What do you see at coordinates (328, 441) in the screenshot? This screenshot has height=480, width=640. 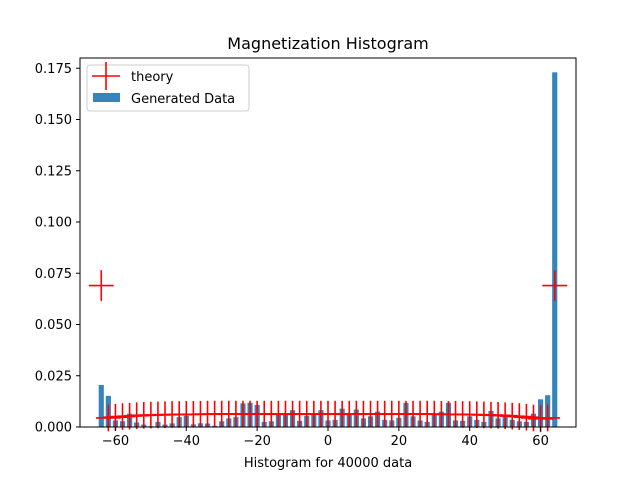 I see `x-tick-label: 0` at bounding box center [328, 441].